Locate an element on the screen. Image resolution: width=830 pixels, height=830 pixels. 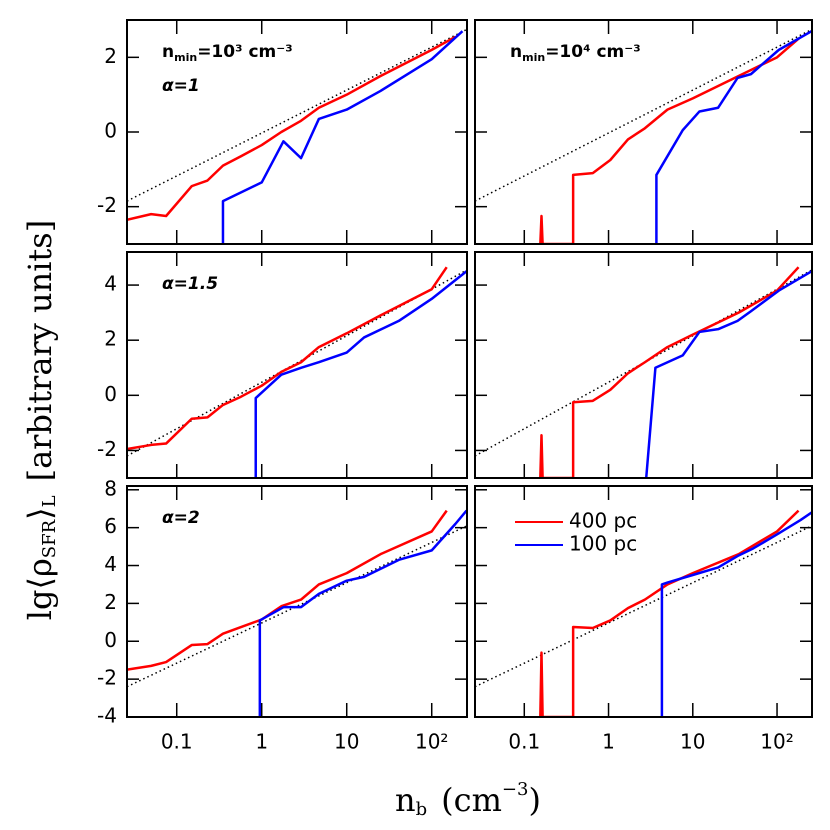
legend-label: 400 pc is located at coordinates (603, 521).